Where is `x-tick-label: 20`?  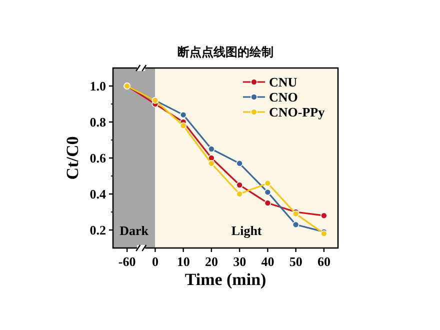 x-tick-label: 20 is located at coordinates (211, 261).